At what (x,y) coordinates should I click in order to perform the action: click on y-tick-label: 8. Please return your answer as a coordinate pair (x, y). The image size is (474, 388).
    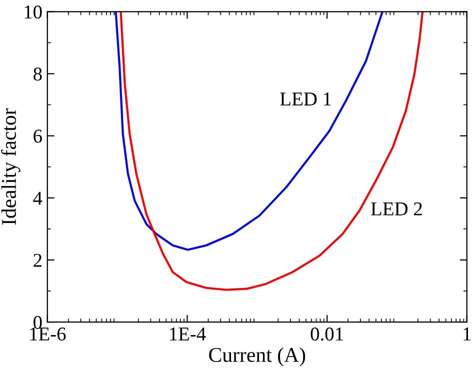
    Looking at the image, I should click on (38, 74).